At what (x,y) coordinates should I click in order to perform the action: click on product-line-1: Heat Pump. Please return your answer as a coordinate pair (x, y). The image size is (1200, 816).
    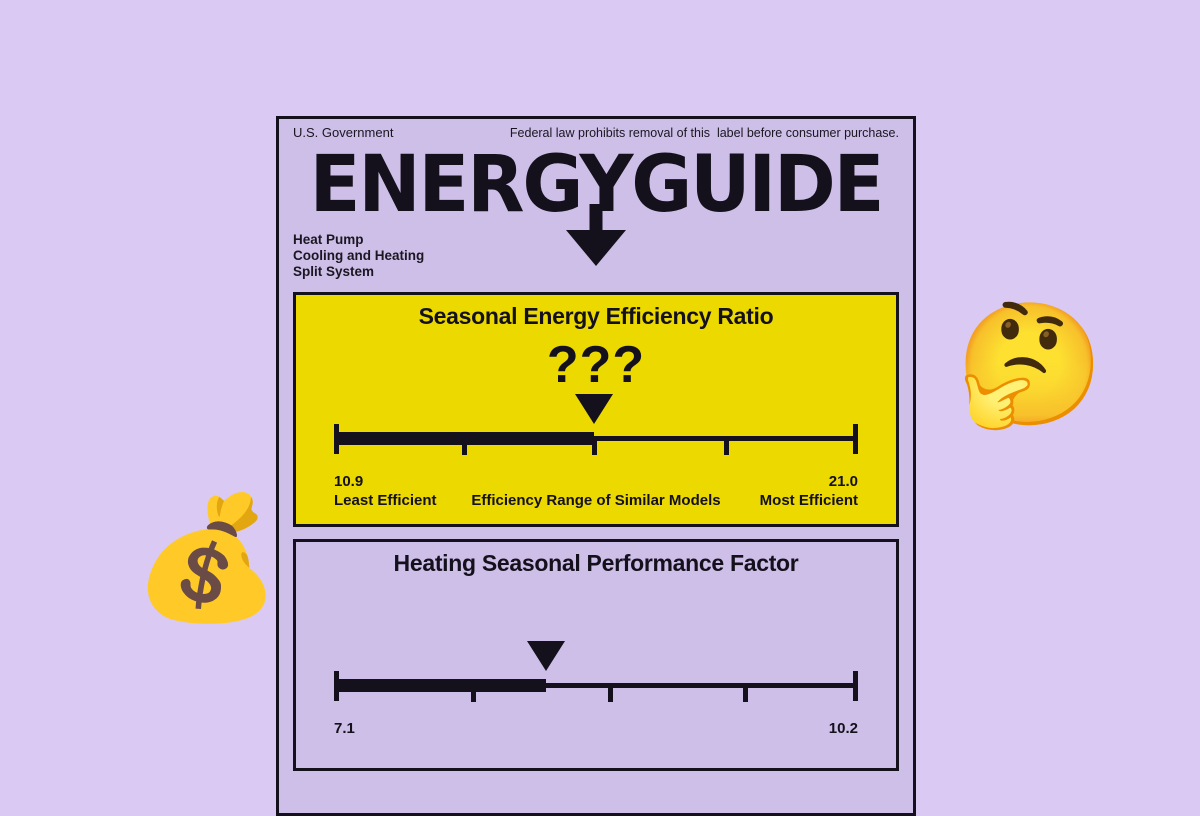
    Looking at the image, I should click on (328, 239).